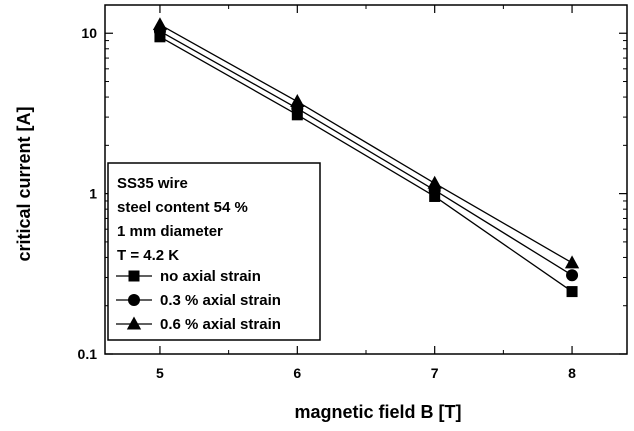 The height and width of the screenshot is (431, 634). What do you see at coordinates (210, 276) in the screenshot?
I see `legend-label: no axial strain` at bounding box center [210, 276].